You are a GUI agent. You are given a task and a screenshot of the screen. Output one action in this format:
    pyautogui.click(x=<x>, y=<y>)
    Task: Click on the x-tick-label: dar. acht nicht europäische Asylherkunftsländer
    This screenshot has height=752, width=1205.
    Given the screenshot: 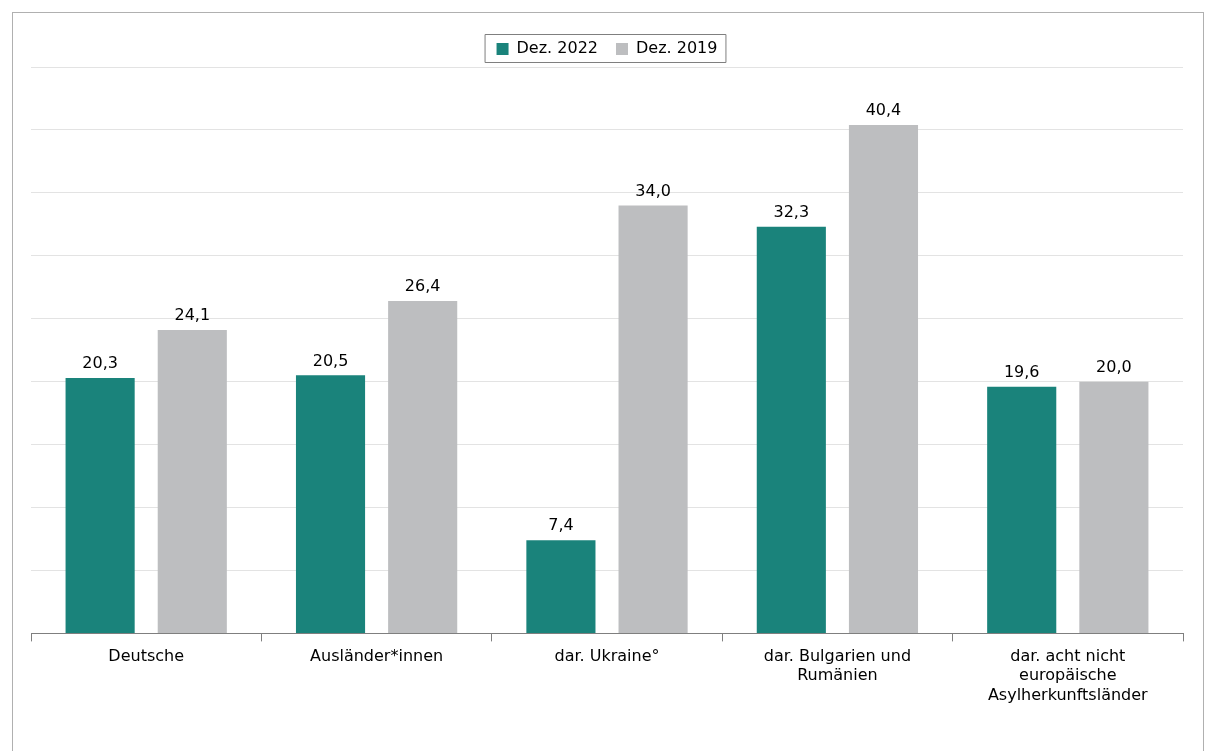 What is the action you would take?
    pyautogui.click(x=1068, y=675)
    